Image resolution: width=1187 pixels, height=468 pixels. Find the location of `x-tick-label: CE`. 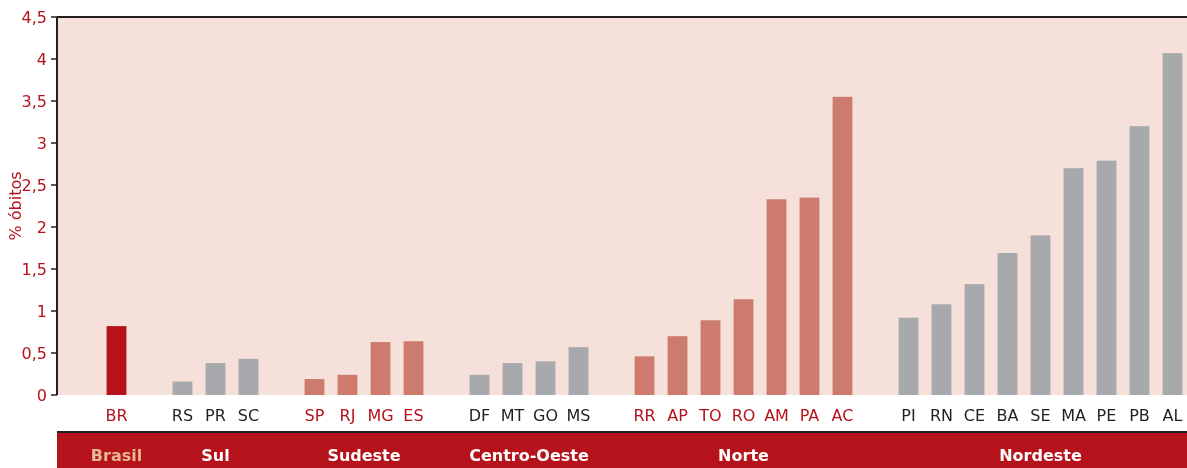

x-tick-label: CE is located at coordinates (974, 415).